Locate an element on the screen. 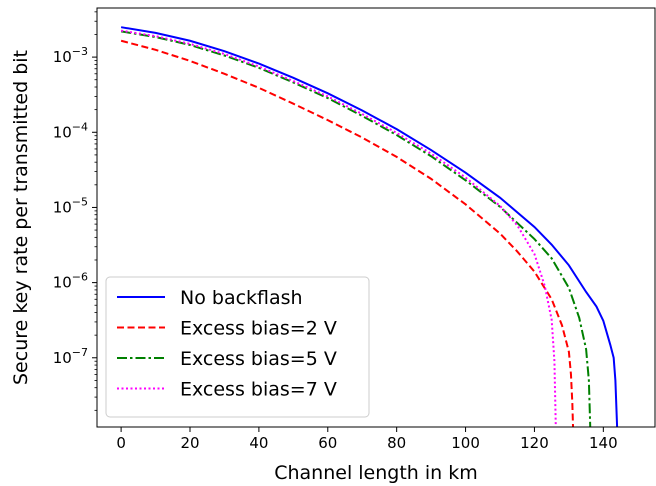  legend-label: Excess bias=7 V is located at coordinates (258, 390).